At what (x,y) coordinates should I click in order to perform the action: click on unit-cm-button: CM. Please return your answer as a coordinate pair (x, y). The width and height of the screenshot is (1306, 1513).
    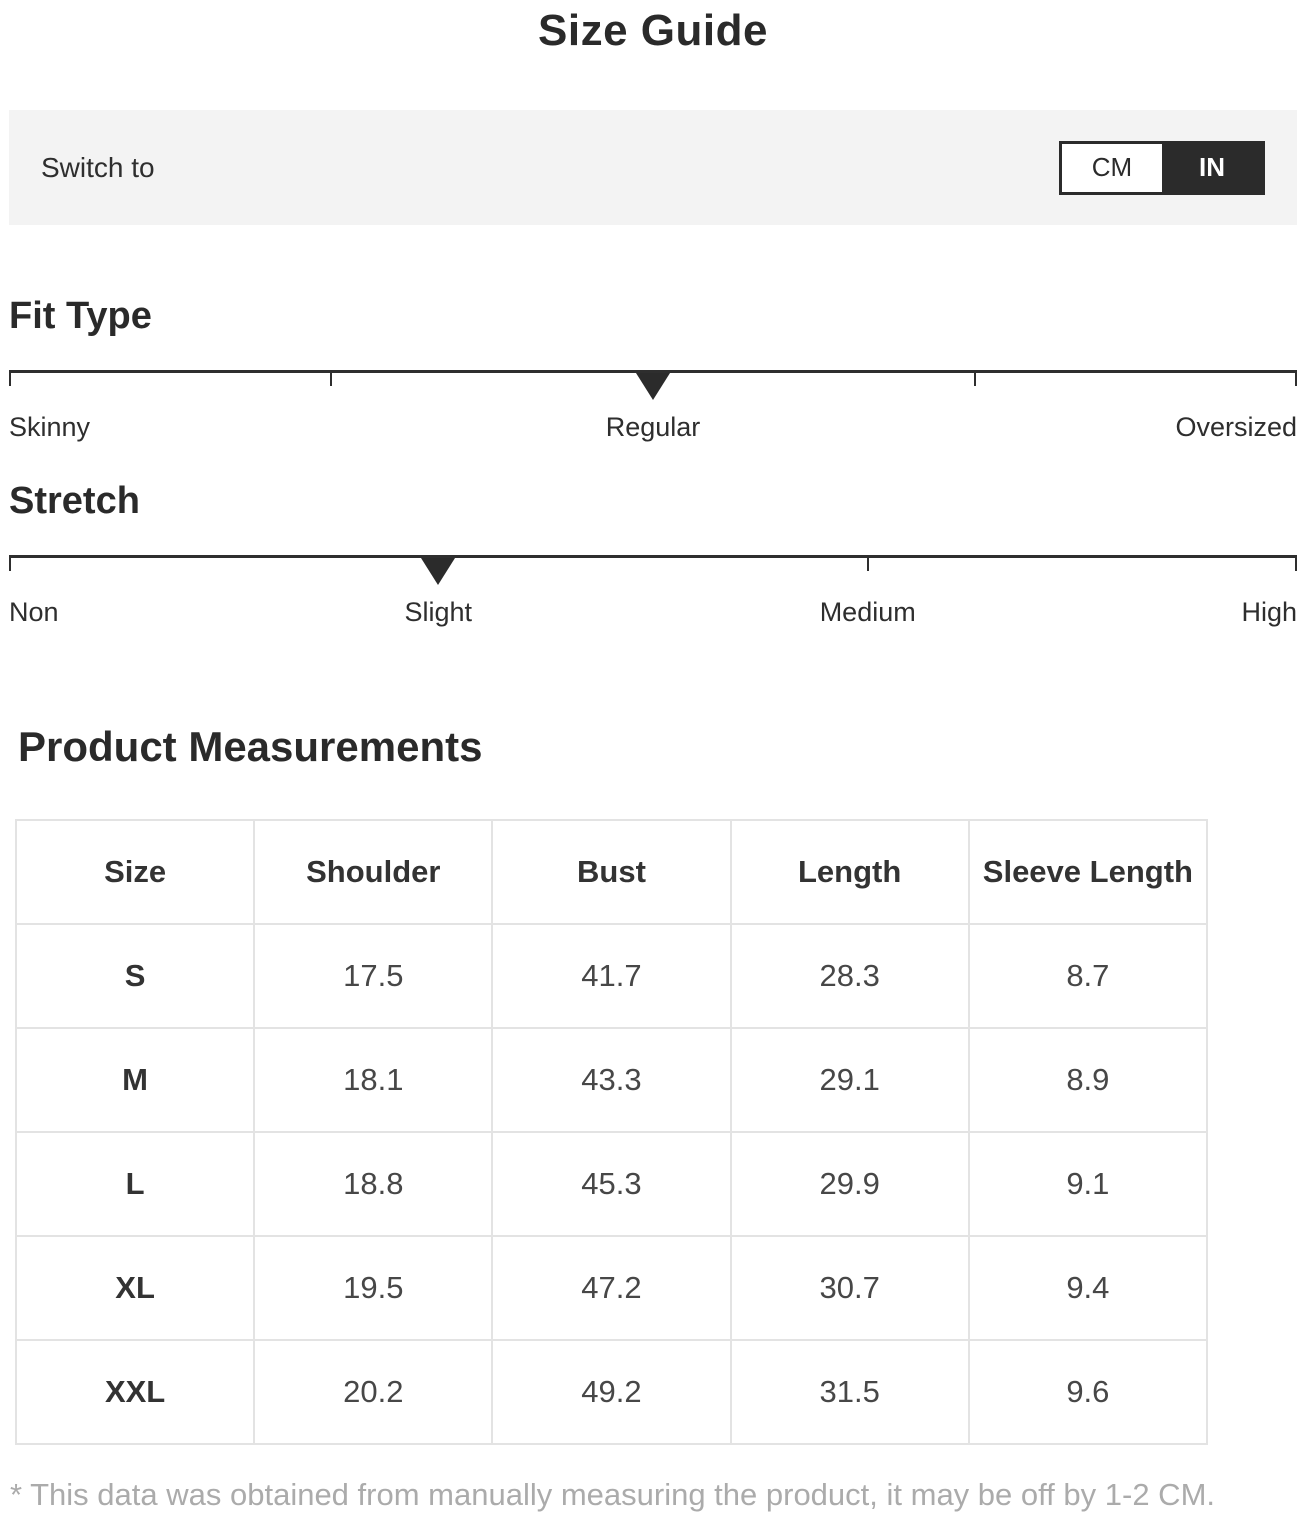
    Looking at the image, I should click on (1112, 167).